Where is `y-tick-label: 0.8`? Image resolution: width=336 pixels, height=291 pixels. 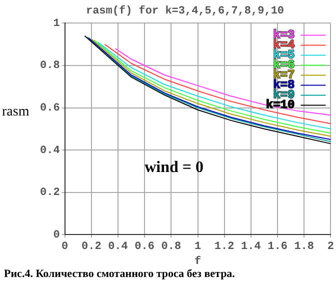 y-tick-label: 0.8 is located at coordinates (50, 66).